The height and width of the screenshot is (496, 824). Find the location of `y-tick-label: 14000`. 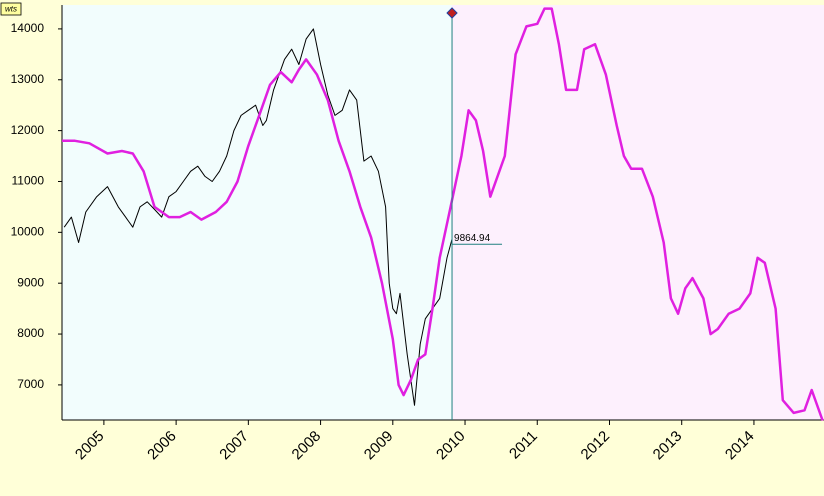

y-tick-label: 14000 is located at coordinates (28, 28).